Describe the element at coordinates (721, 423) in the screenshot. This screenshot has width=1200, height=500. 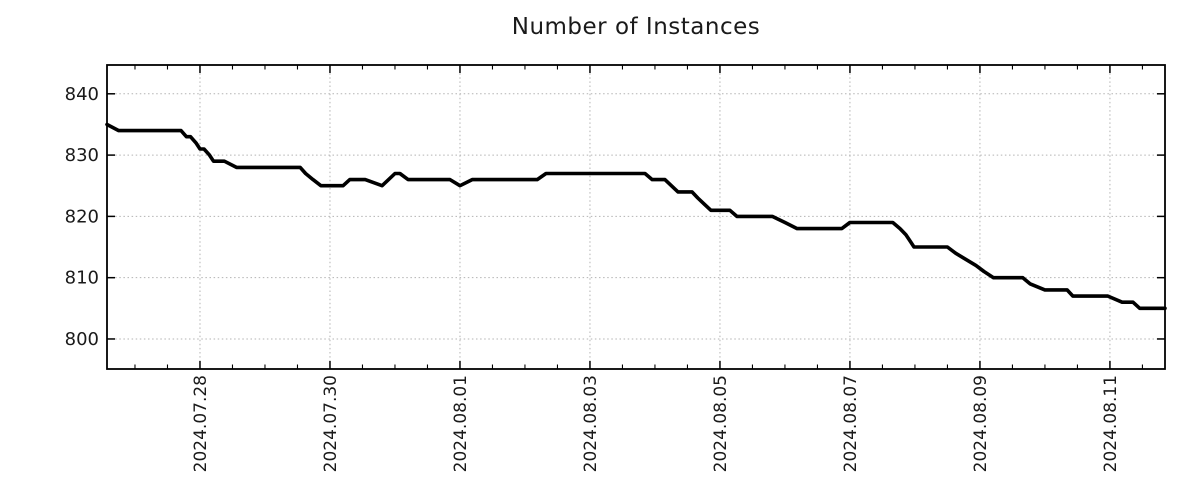
I see `x-tick-label: 2024.08.05` at that location.